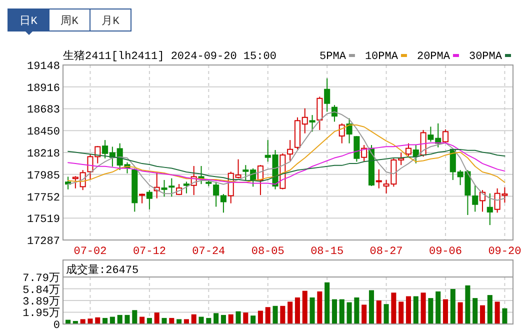  Describe the element at coordinates (43, 242) in the screenshot. I see `y-tick-label: 17287` at that location.